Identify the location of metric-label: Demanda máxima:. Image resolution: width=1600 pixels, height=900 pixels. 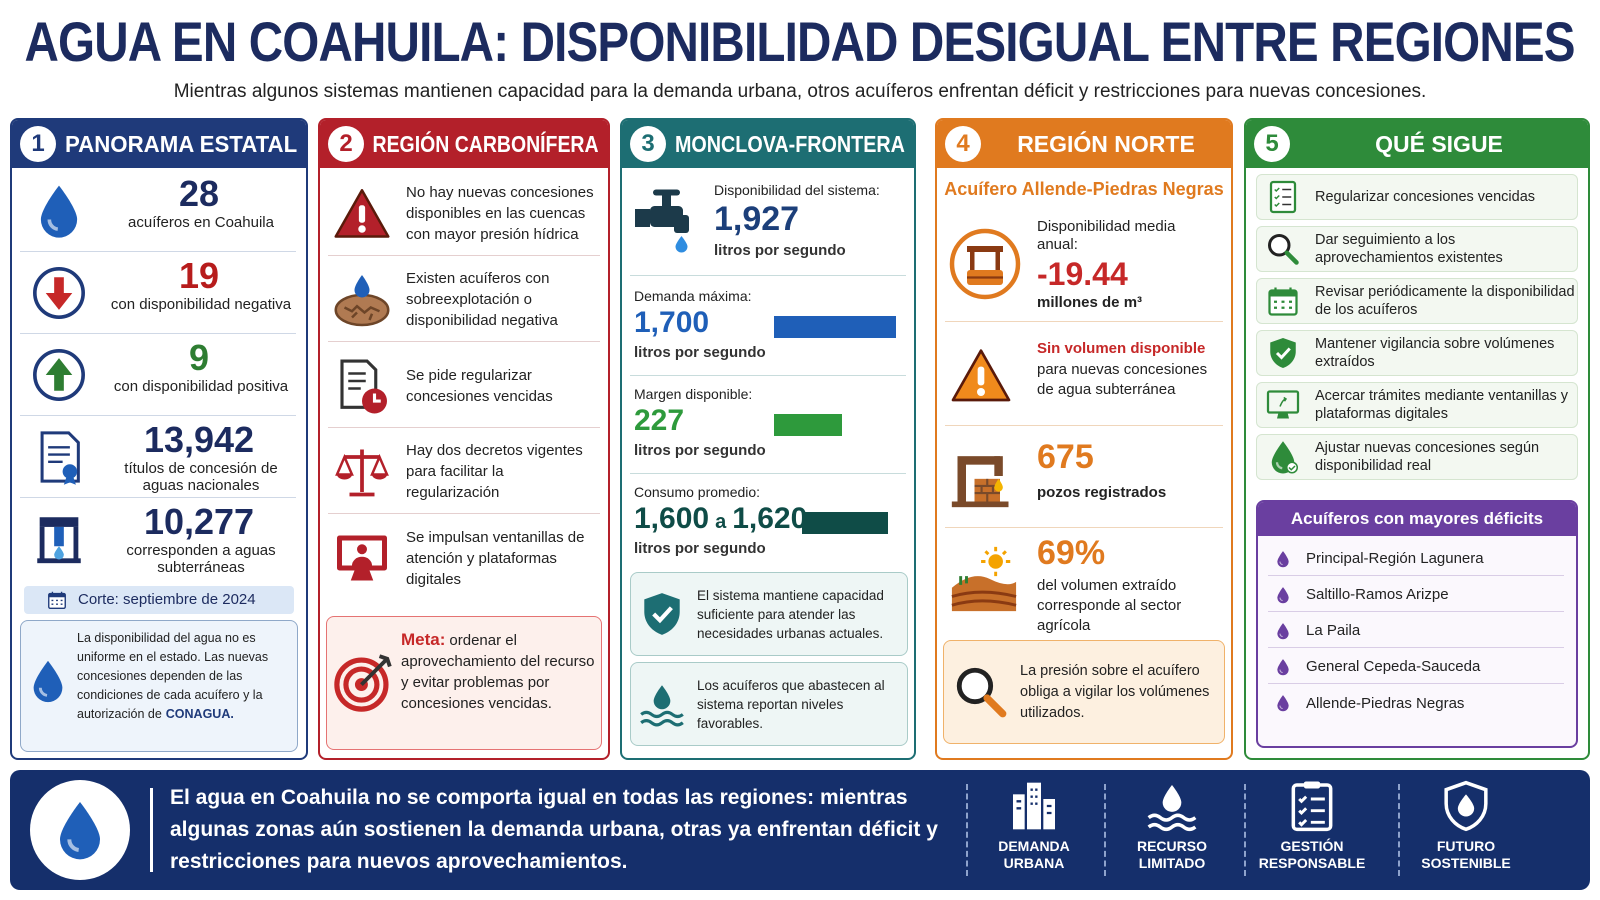
(693, 296).